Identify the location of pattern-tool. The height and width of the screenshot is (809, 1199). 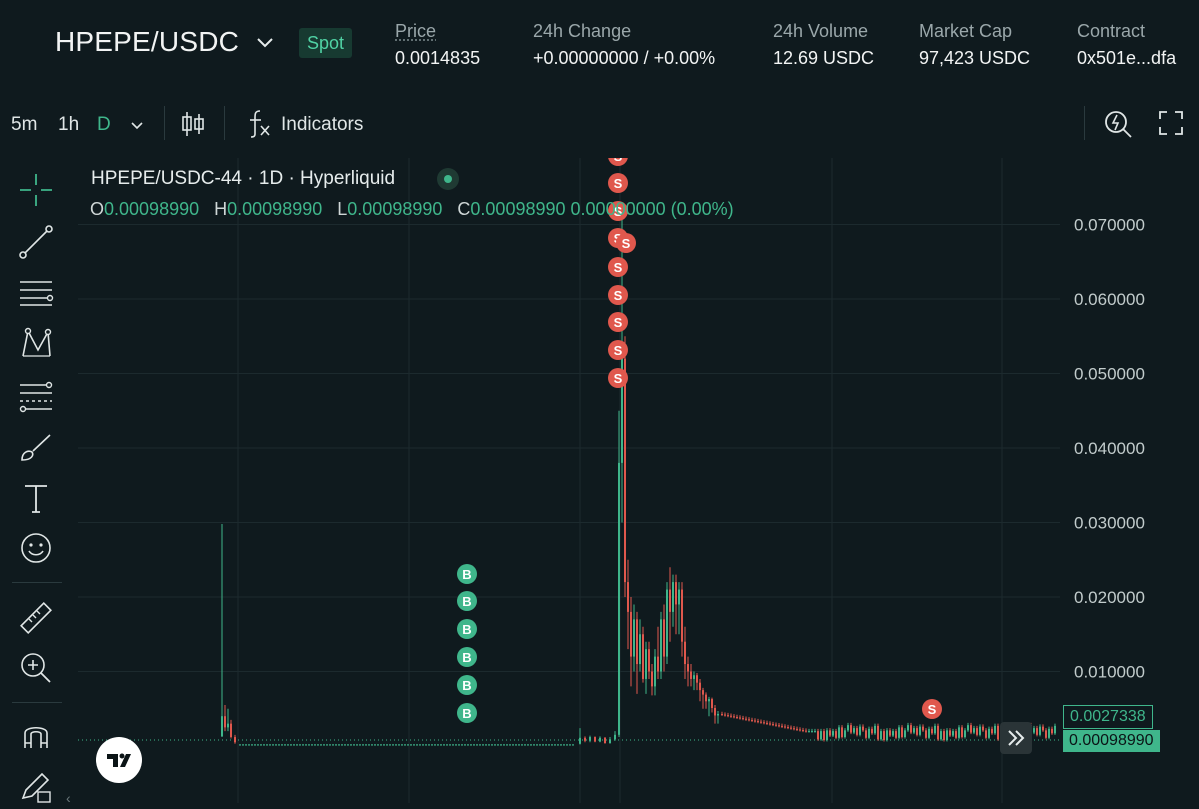
(36, 344).